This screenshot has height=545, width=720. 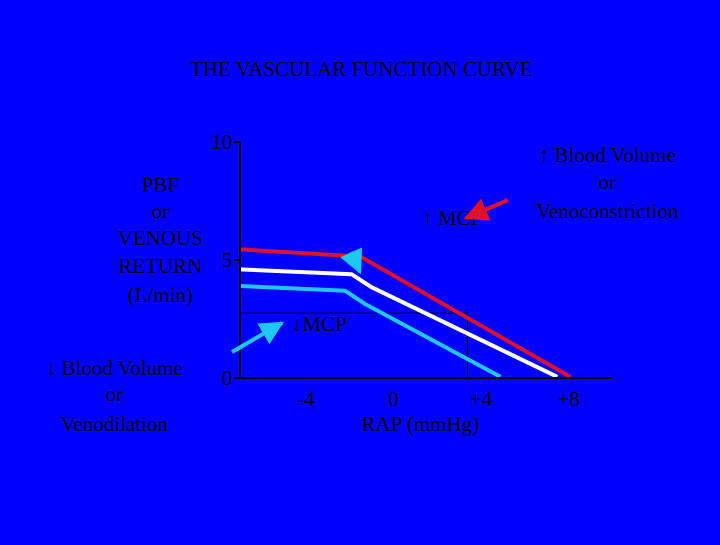 I want to click on y-tick-label: 5, so click(x=227, y=260).